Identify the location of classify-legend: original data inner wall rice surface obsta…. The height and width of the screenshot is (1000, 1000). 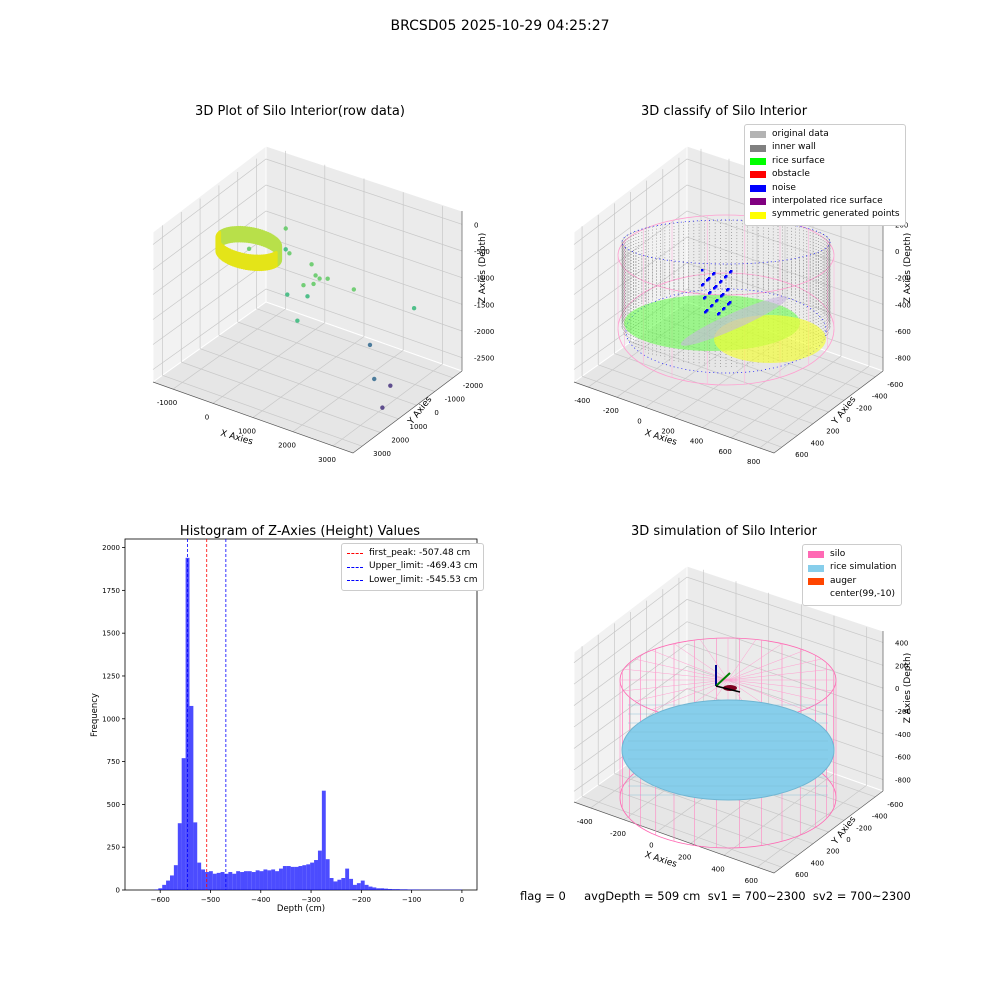
(825, 175).